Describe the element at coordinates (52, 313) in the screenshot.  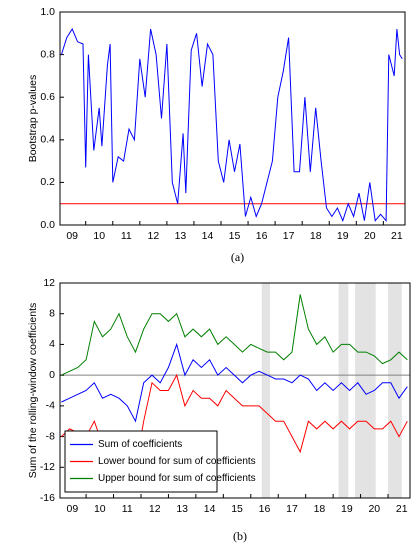
I see `y-tick-label: 8` at that location.